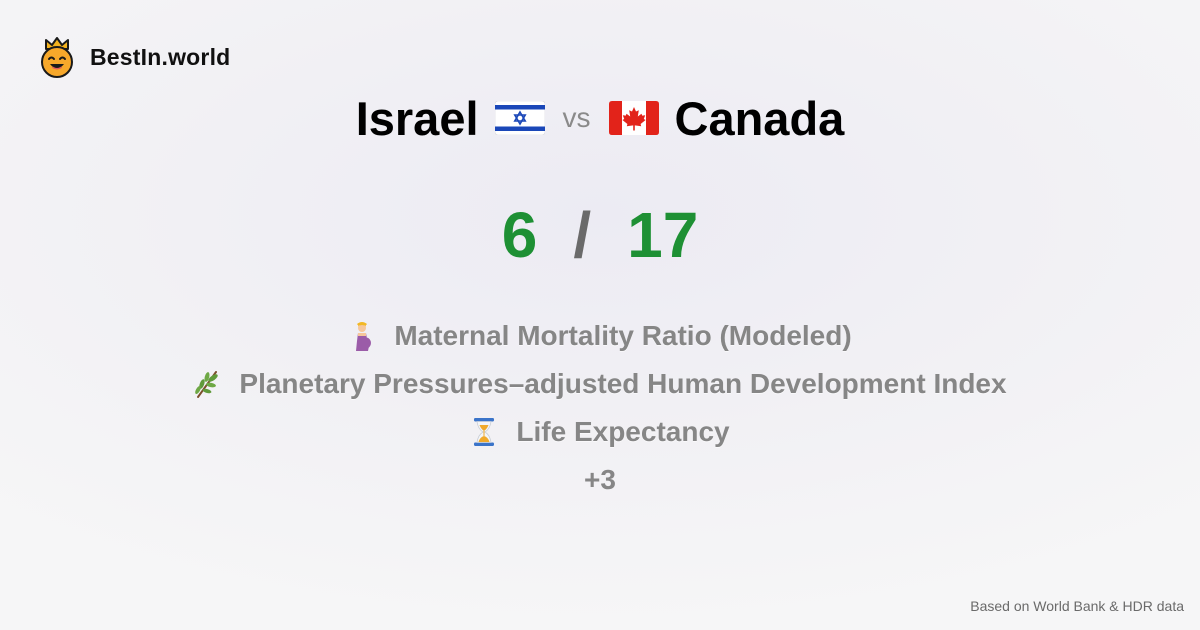  Describe the element at coordinates (364, 336) in the screenshot. I see `pregnant-woman-icon` at that location.